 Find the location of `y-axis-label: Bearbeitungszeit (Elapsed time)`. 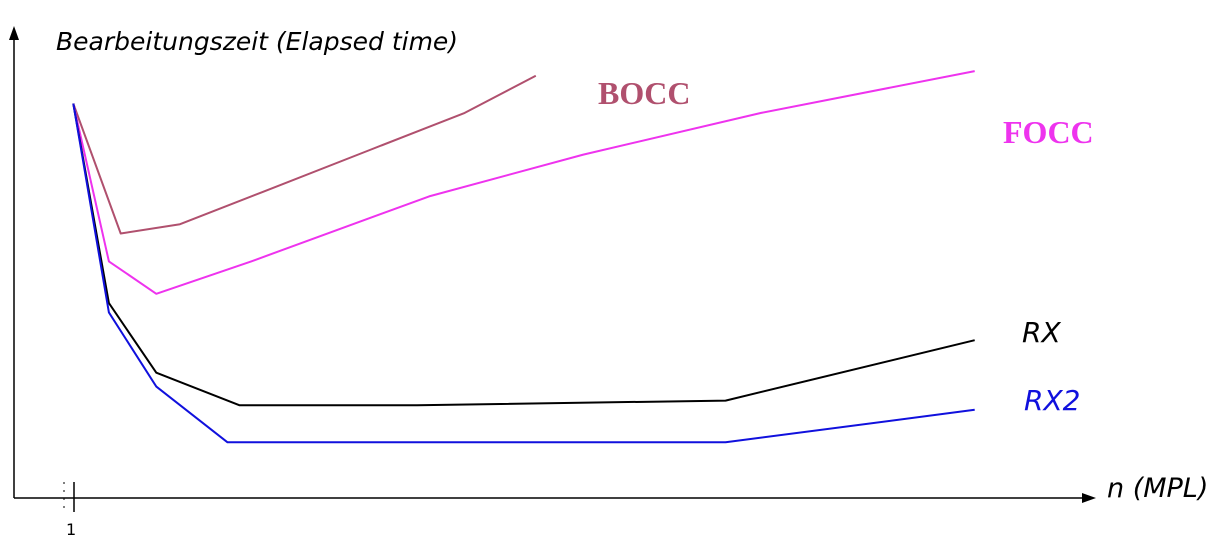

y-axis-label: Bearbeitungszeit (Elapsed time) is located at coordinates (257, 41).